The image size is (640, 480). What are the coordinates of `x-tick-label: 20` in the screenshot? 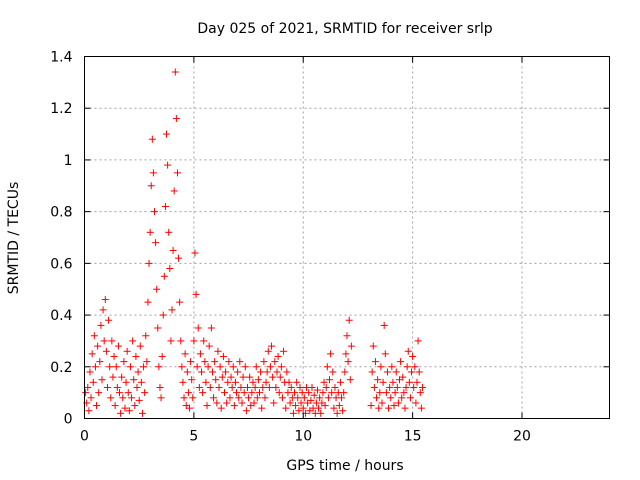 It's located at (522, 437).